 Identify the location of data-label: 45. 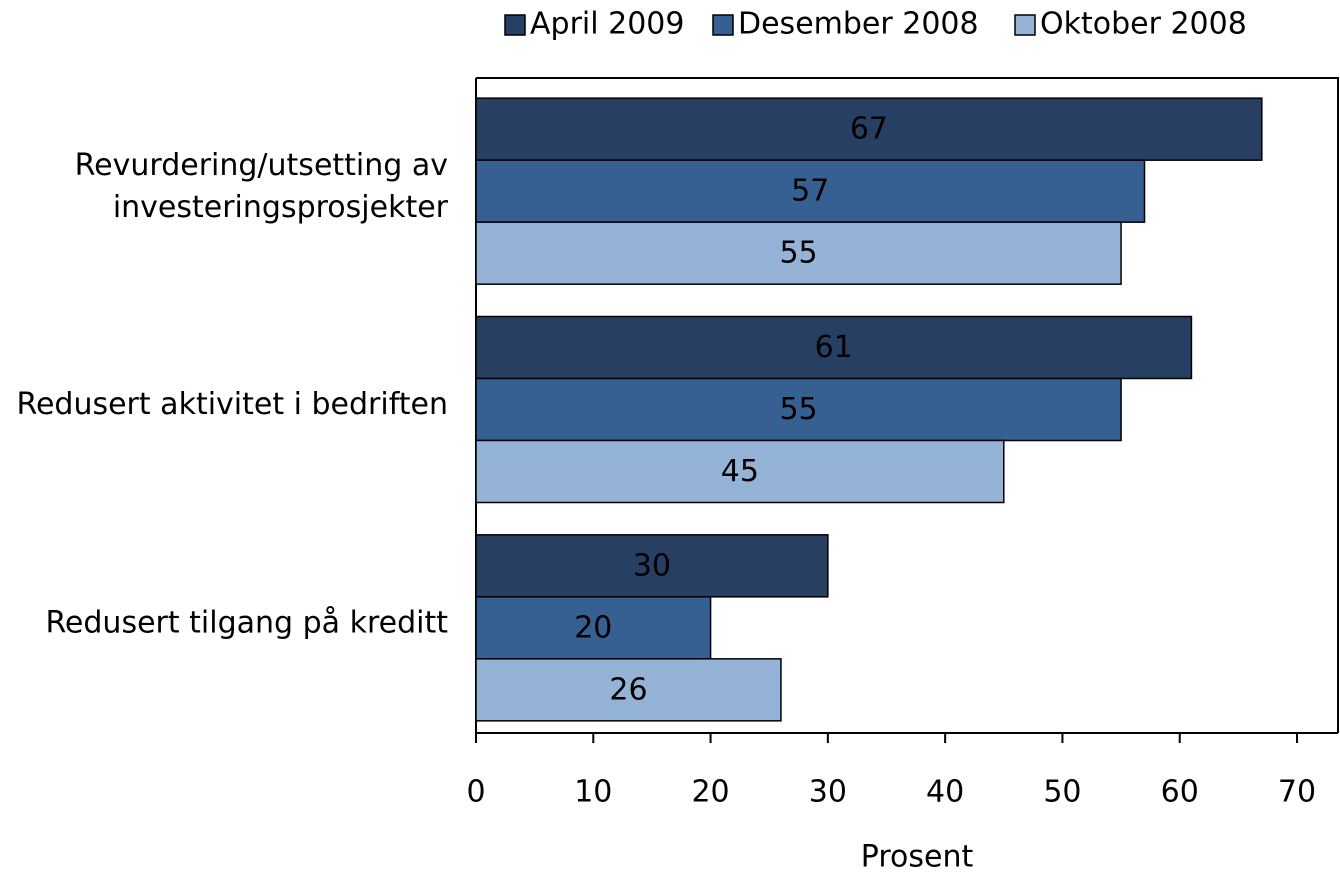
(740, 471).